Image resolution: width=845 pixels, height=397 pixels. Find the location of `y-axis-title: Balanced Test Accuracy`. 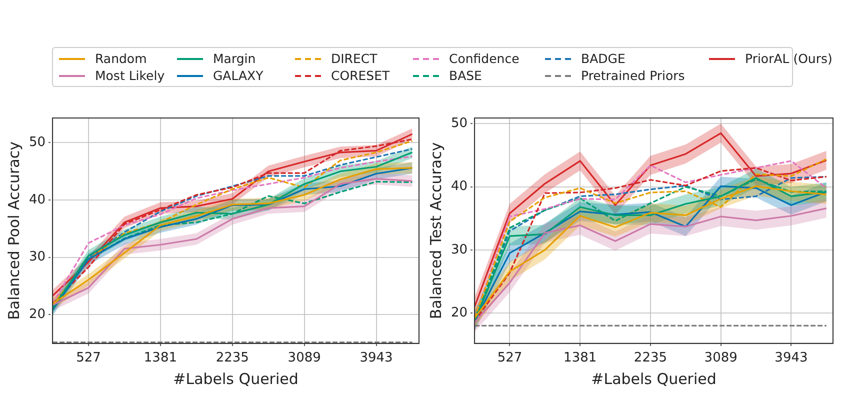

y-axis-title: Balanced Test Accuracy is located at coordinates (435, 231).